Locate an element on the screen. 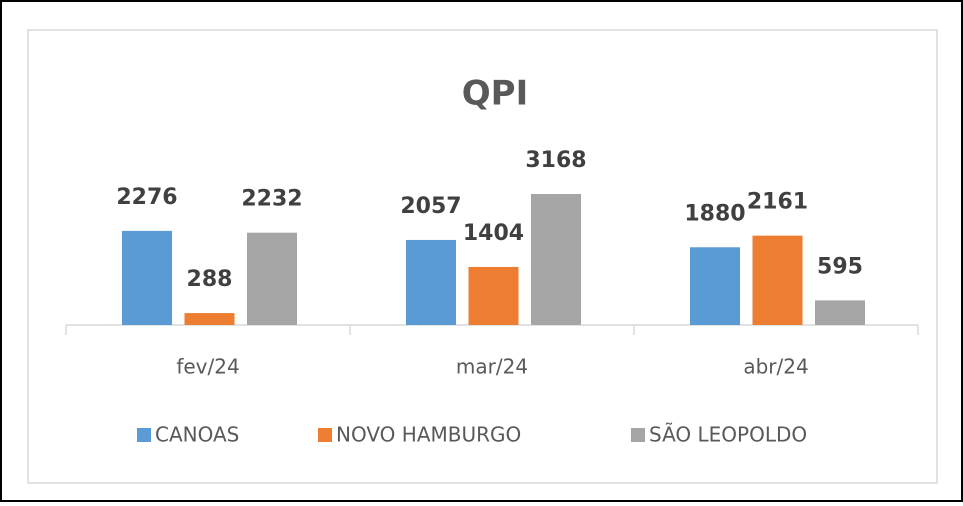  data-label: 2276 is located at coordinates (146, 197).